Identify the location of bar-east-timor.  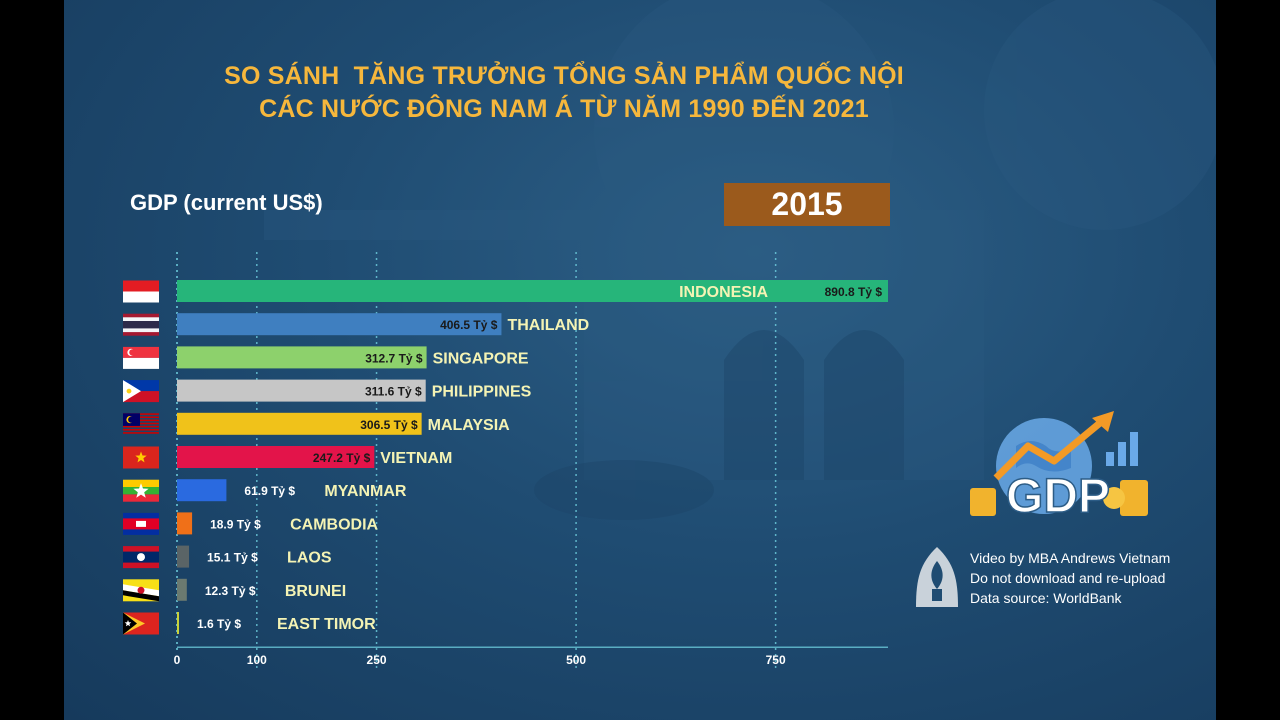
(178, 623).